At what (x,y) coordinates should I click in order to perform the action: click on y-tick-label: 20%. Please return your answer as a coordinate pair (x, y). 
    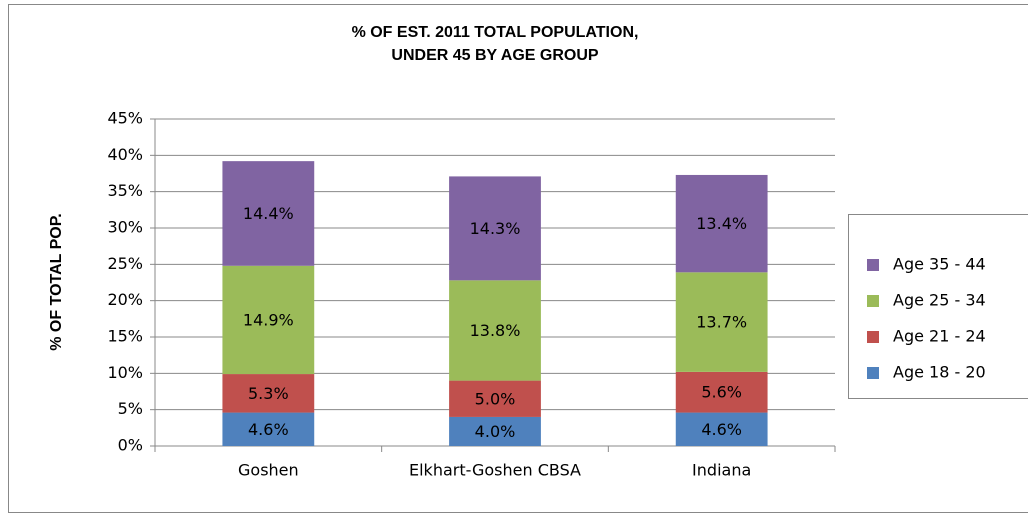
    Looking at the image, I should click on (125, 299).